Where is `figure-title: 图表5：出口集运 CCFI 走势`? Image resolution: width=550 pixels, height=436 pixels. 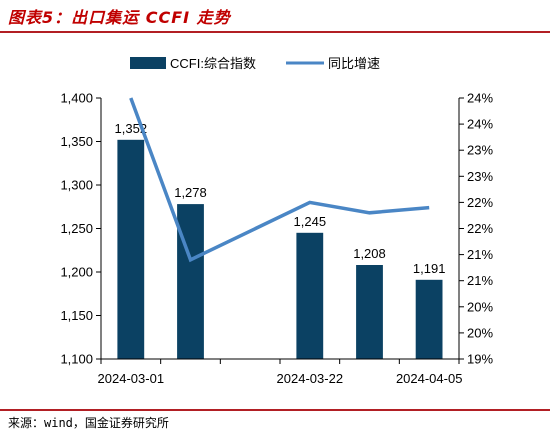
figure-title: 图表5：出口集运 CCFI 走势 is located at coordinates (119, 17).